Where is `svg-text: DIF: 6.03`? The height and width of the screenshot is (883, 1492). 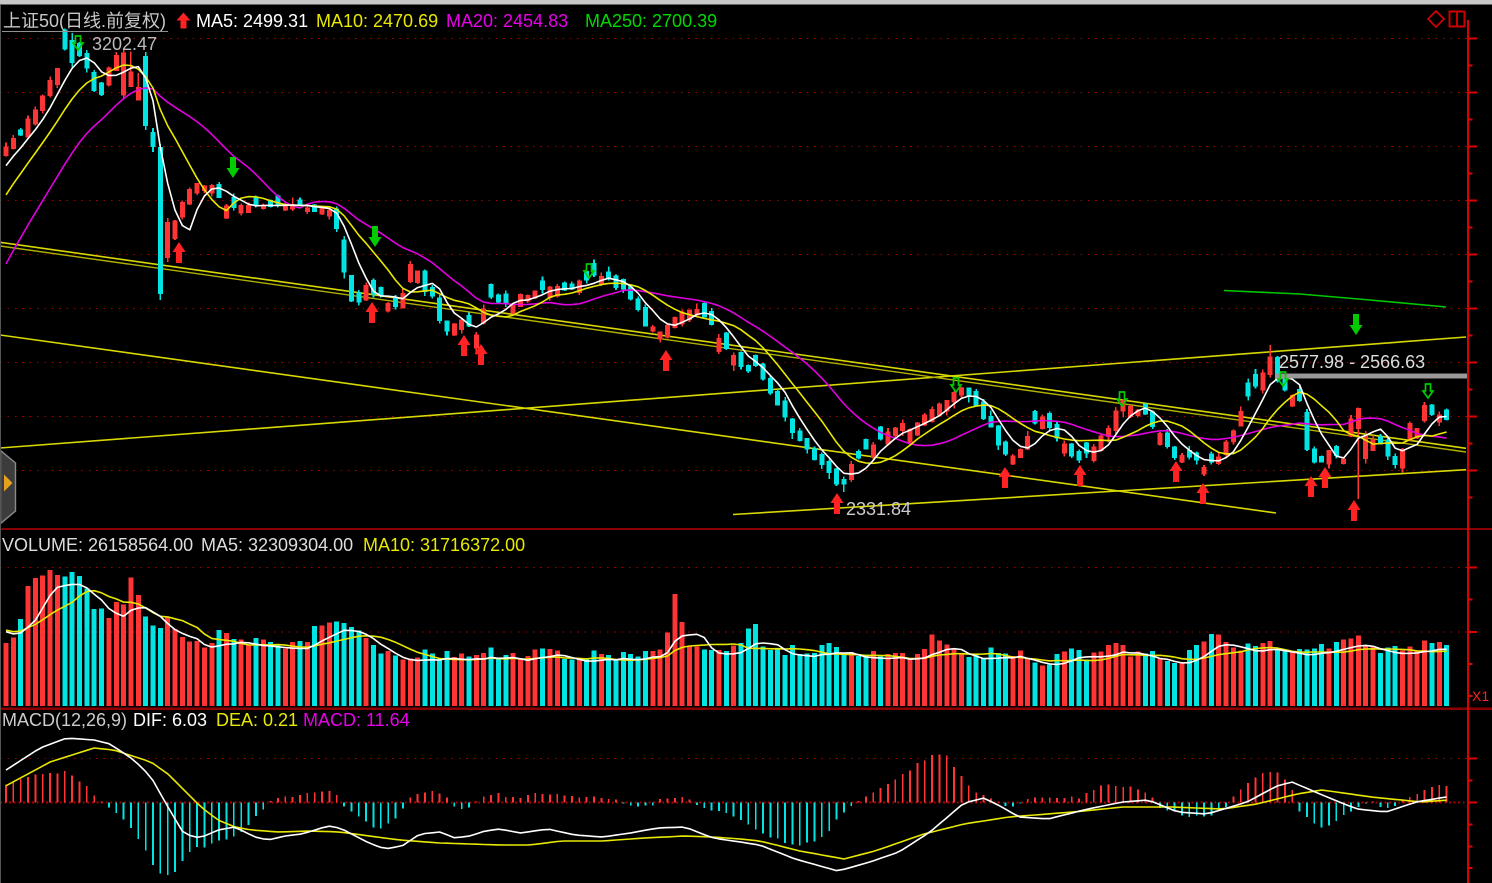 svg-text: DIF: 6.03 is located at coordinates (170, 720).